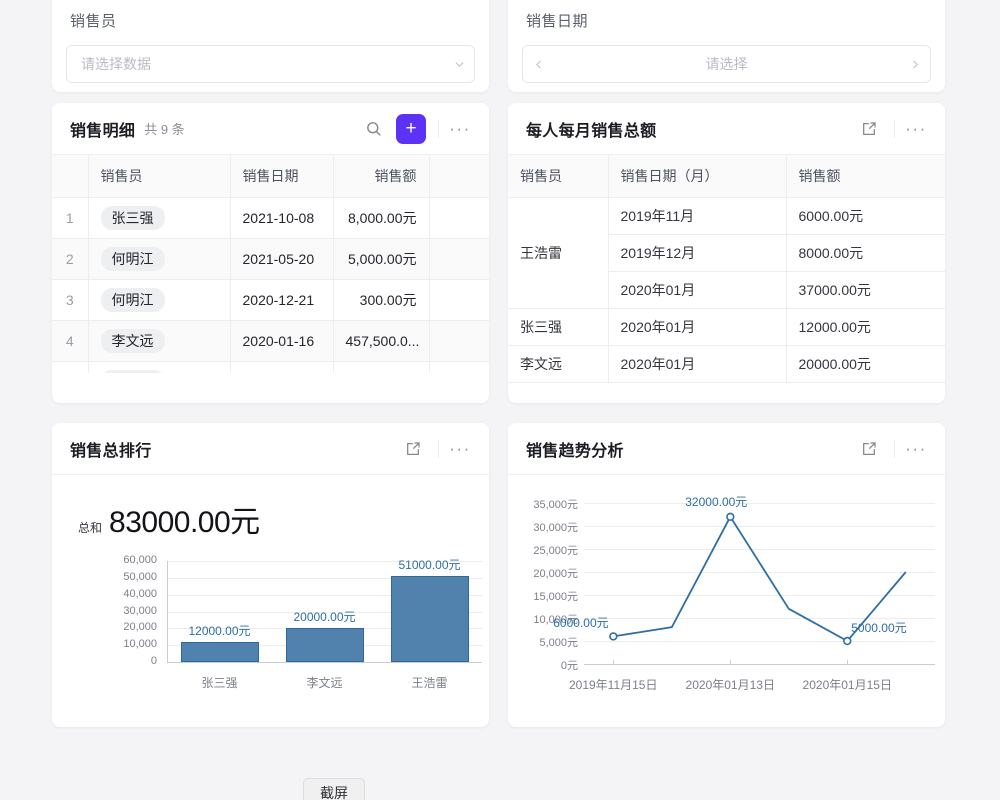  What do you see at coordinates (555, 620) in the screenshot?
I see `y-axis-tick-label: 10,000元` at bounding box center [555, 620].